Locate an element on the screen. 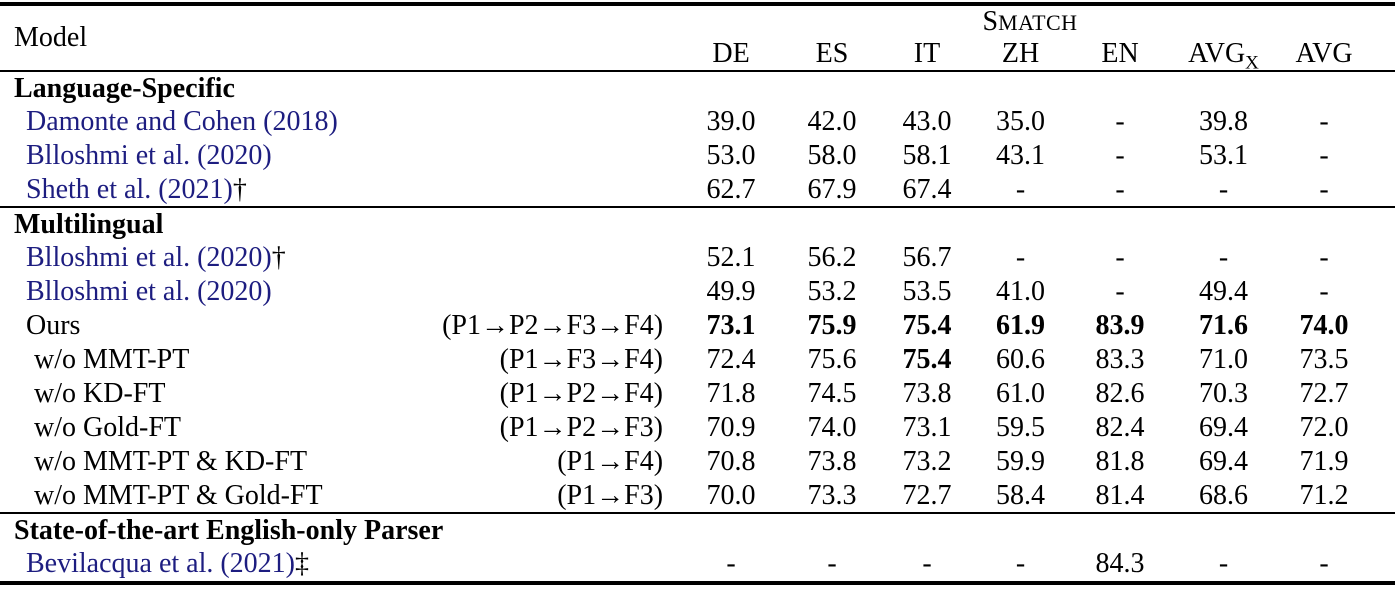 The height and width of the screenshot is (600, 1395). score-cell: 61.0 is located at coordinates (1021, 393).